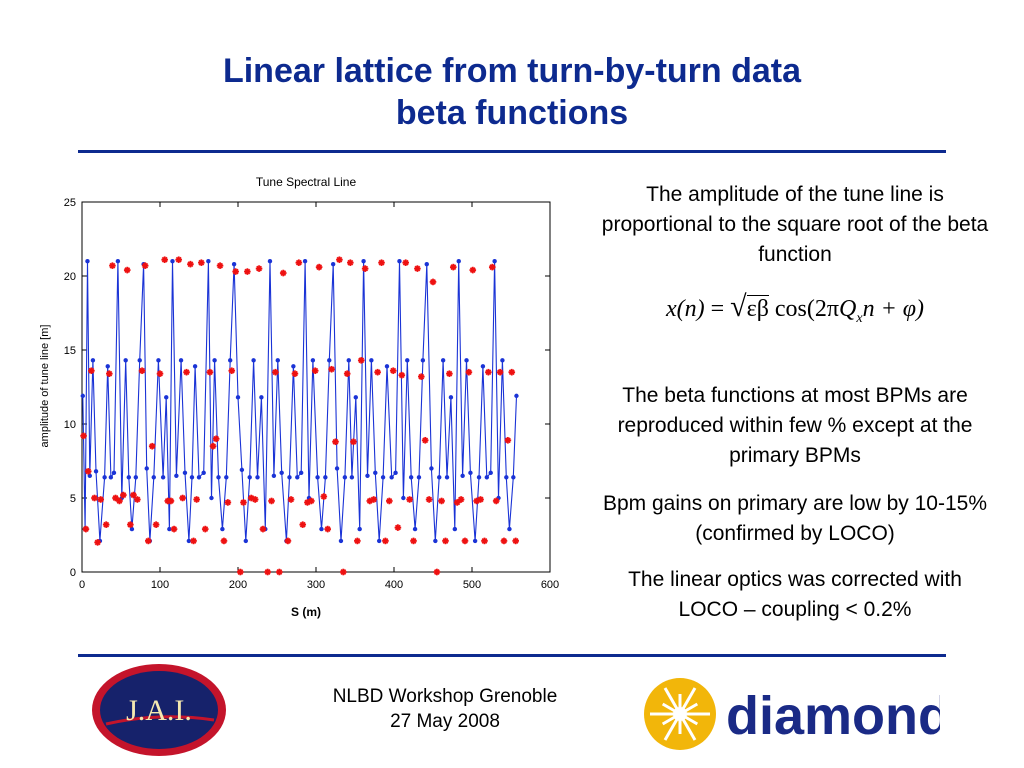 The height and width of the screenshot is (768, 1024). What do you see at coordinates (859, 318) in the screenshot?
I see `formula-subscript: x` at bounding box center [859, 318].